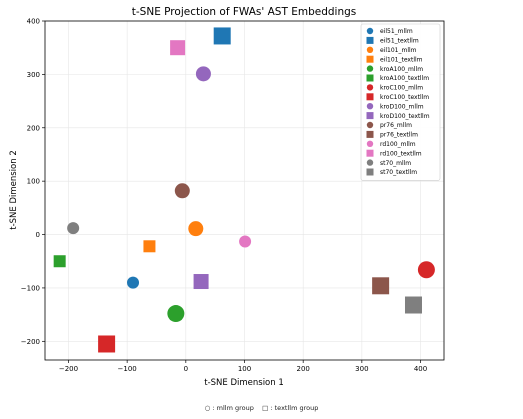 This screenshot has height=419, width=523. Describe the element at coordinates (233, 408) in the screenshot. I see `circle-group-text: : mllm group` at that location.